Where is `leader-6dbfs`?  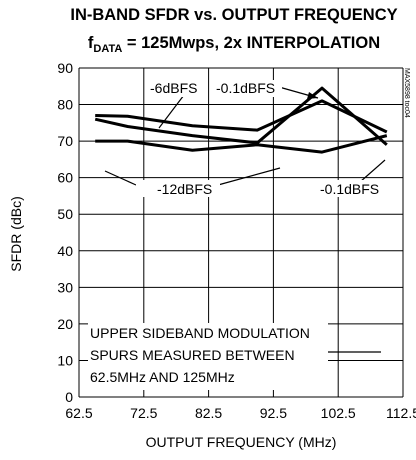 leader-6dbfs is located at coordinates (171, 111).